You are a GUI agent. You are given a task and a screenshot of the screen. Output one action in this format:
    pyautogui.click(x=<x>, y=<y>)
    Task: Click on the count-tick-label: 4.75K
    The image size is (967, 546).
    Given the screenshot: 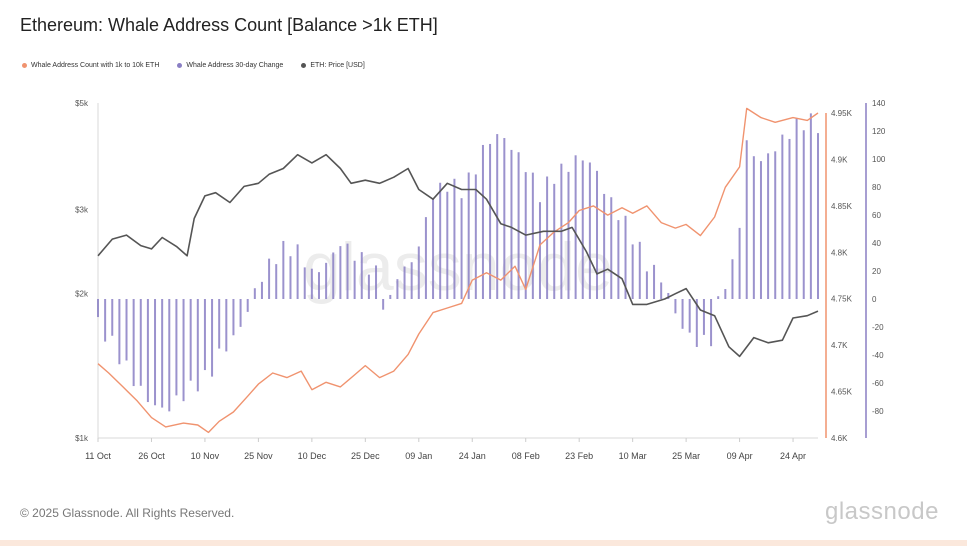 What is the action you would take?
    pyautogui.click(x=842, y=299)
    